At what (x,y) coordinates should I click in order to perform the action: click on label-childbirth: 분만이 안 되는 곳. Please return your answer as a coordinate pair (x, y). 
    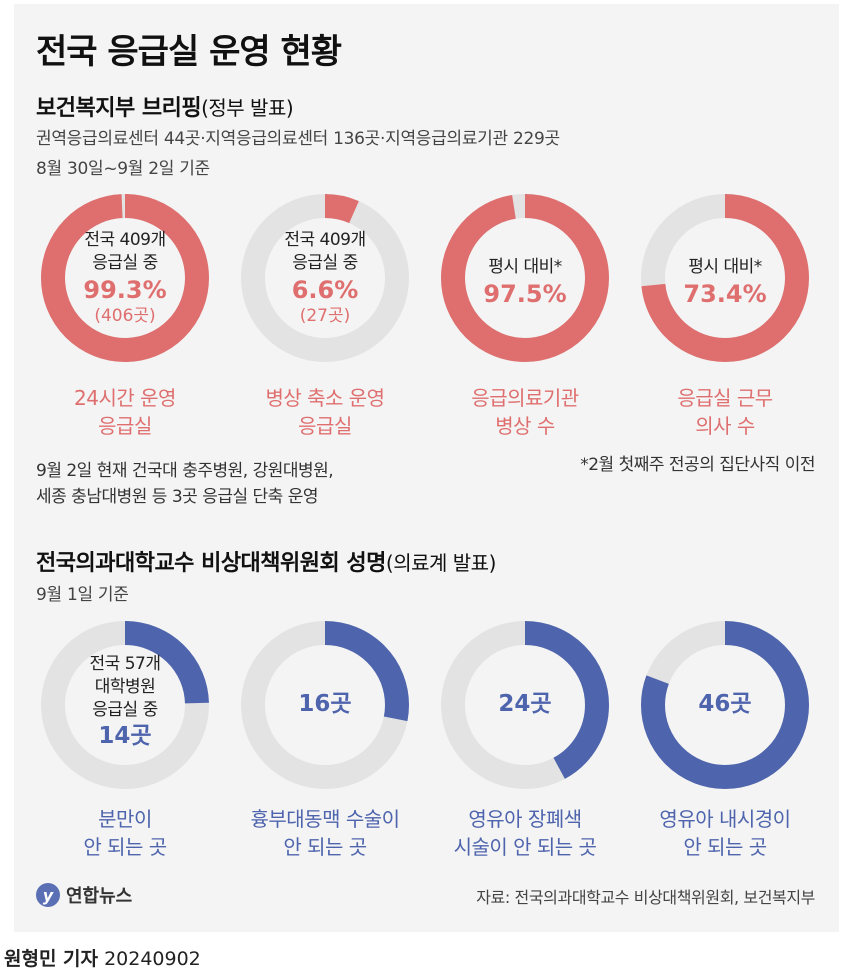
    Looking at the image, I should click on (125, 833).